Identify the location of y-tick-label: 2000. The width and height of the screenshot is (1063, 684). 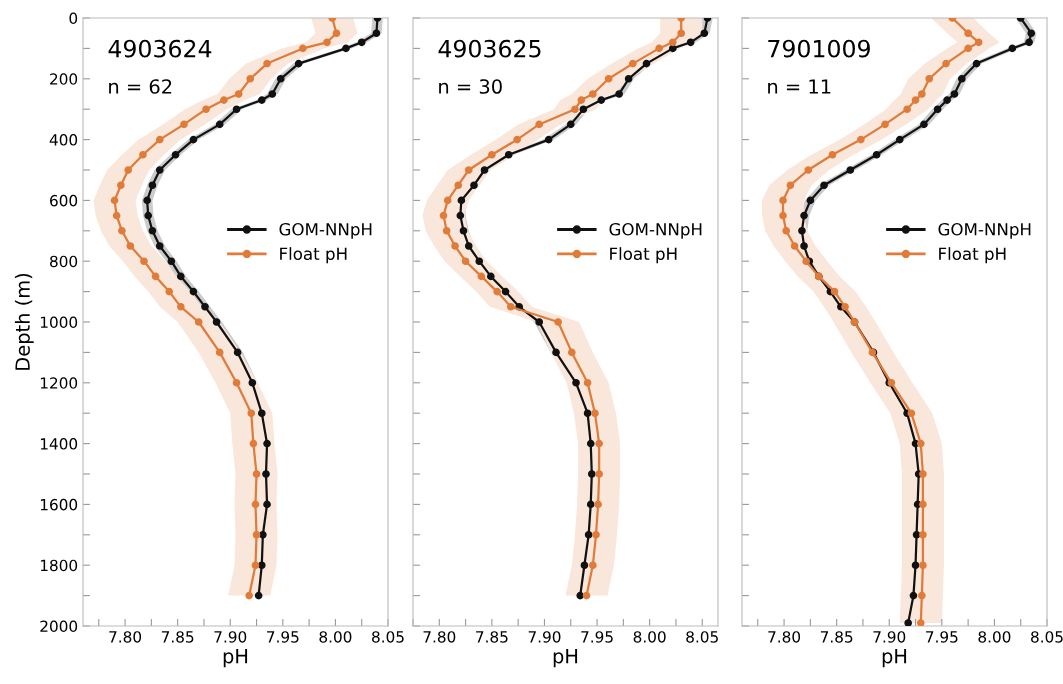
(59, 626).